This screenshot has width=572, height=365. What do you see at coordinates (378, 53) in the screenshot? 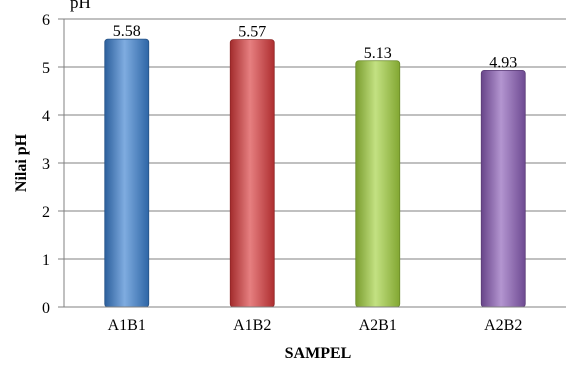
I see `data-label: 5.13` at bounding box center [378, 53].